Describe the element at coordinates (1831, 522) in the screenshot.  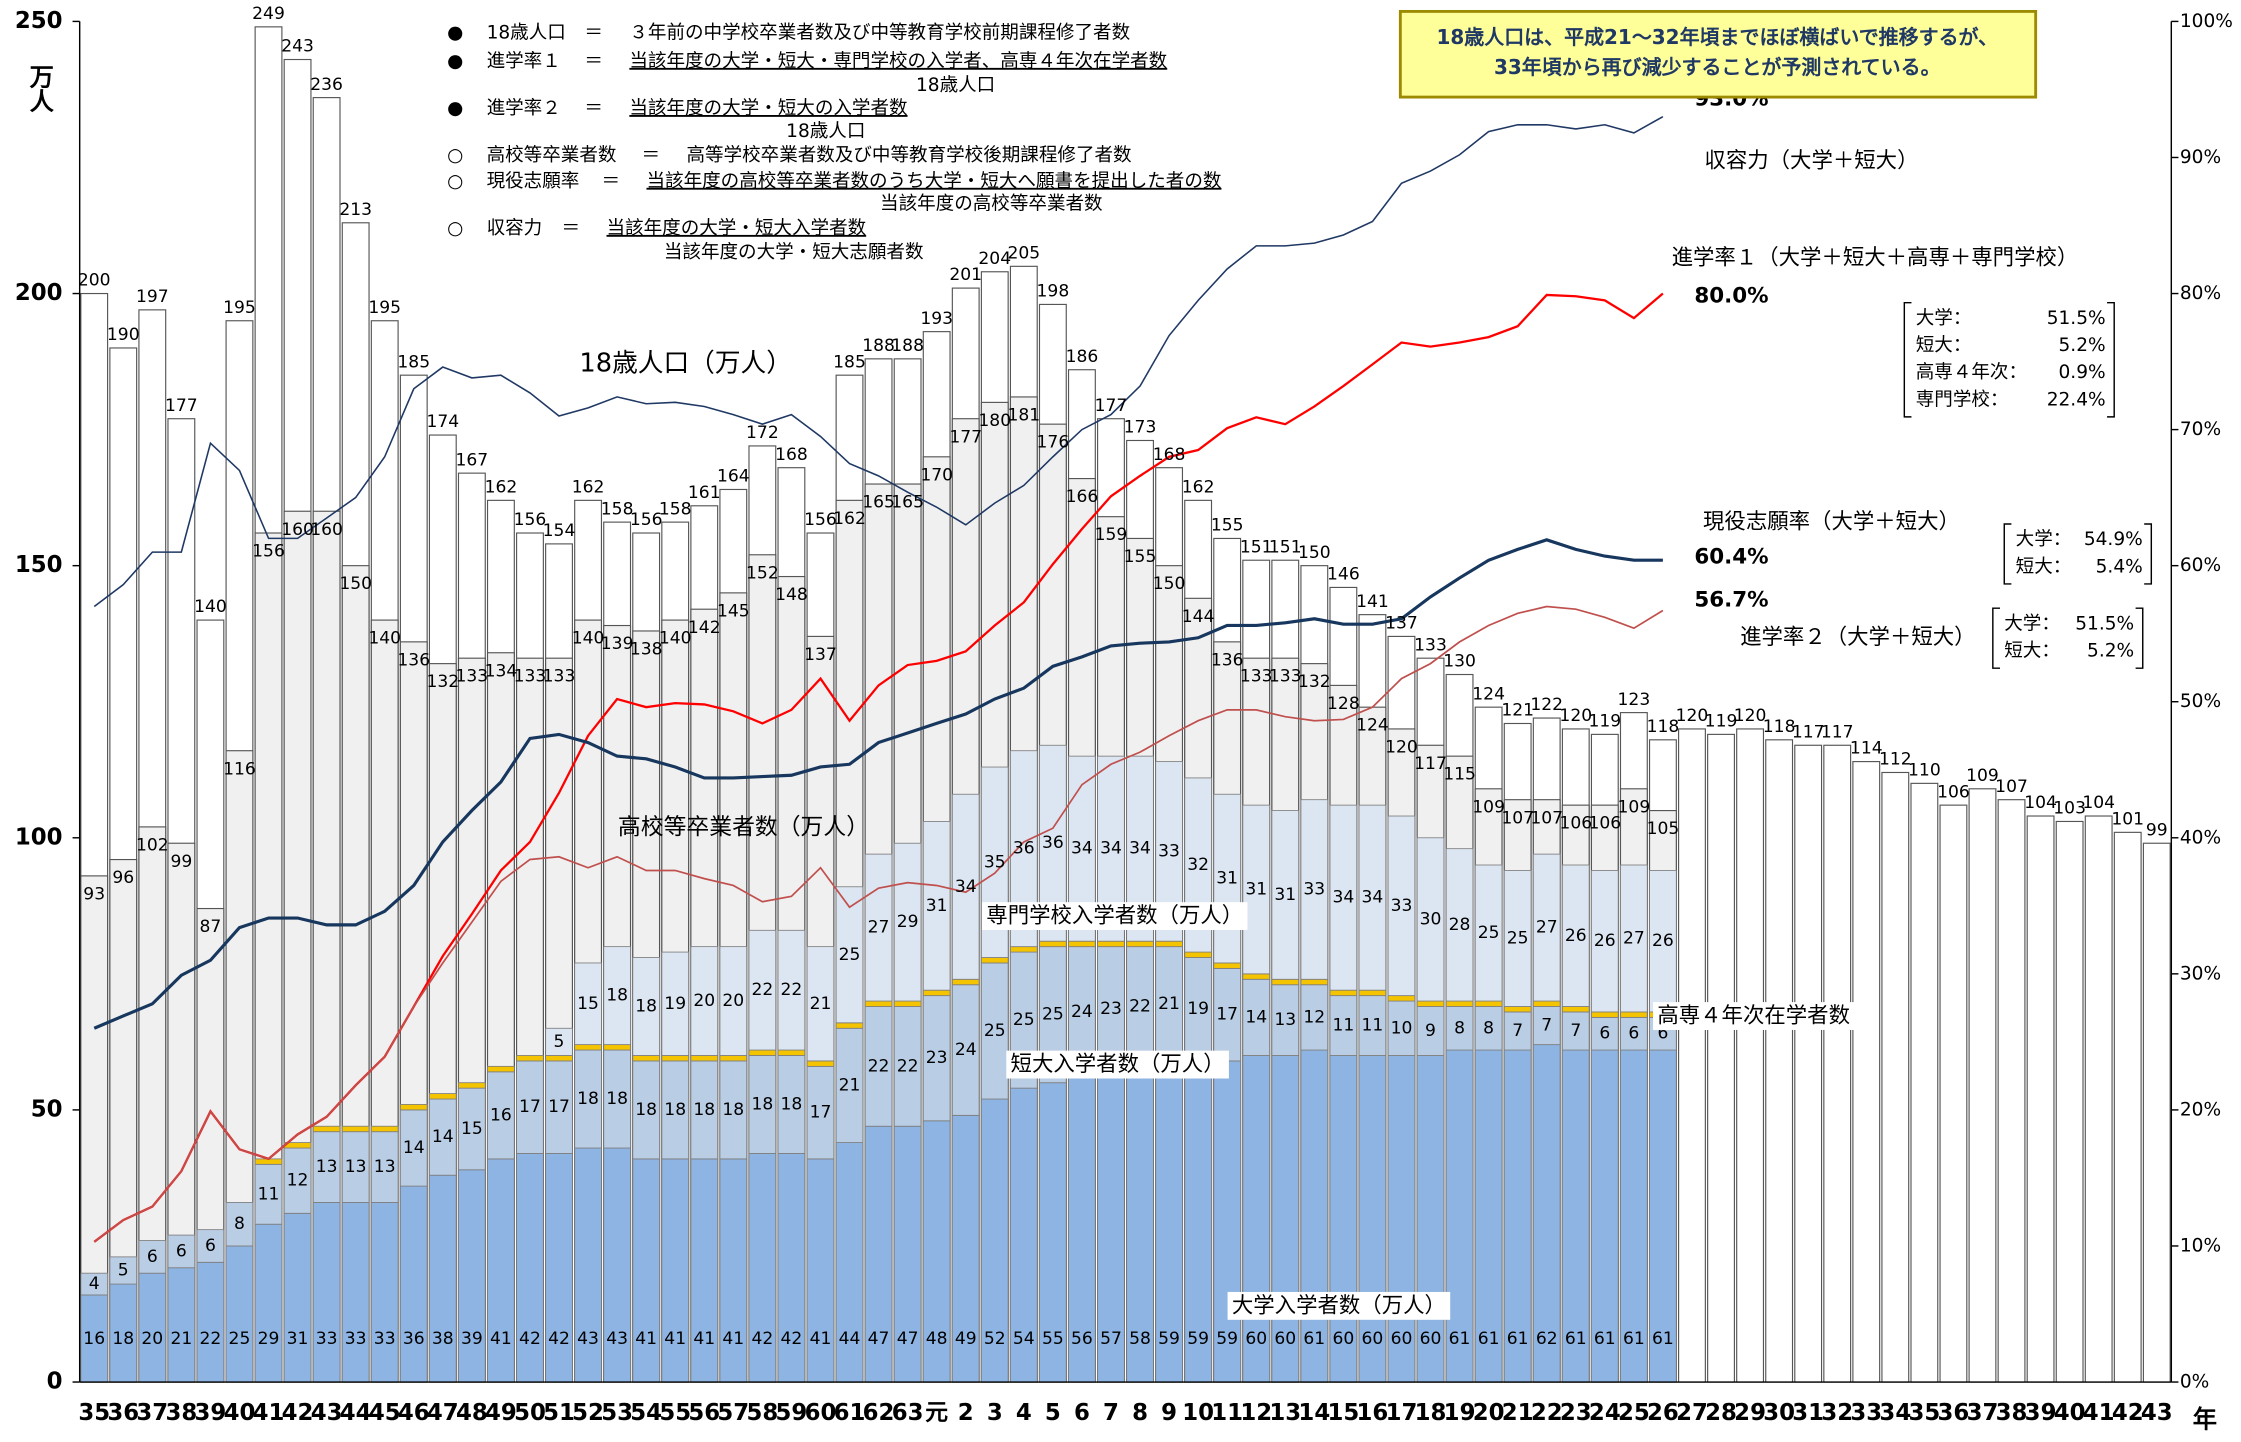
I see `series-label: 現役志願率（大学＋短大）` at that location.